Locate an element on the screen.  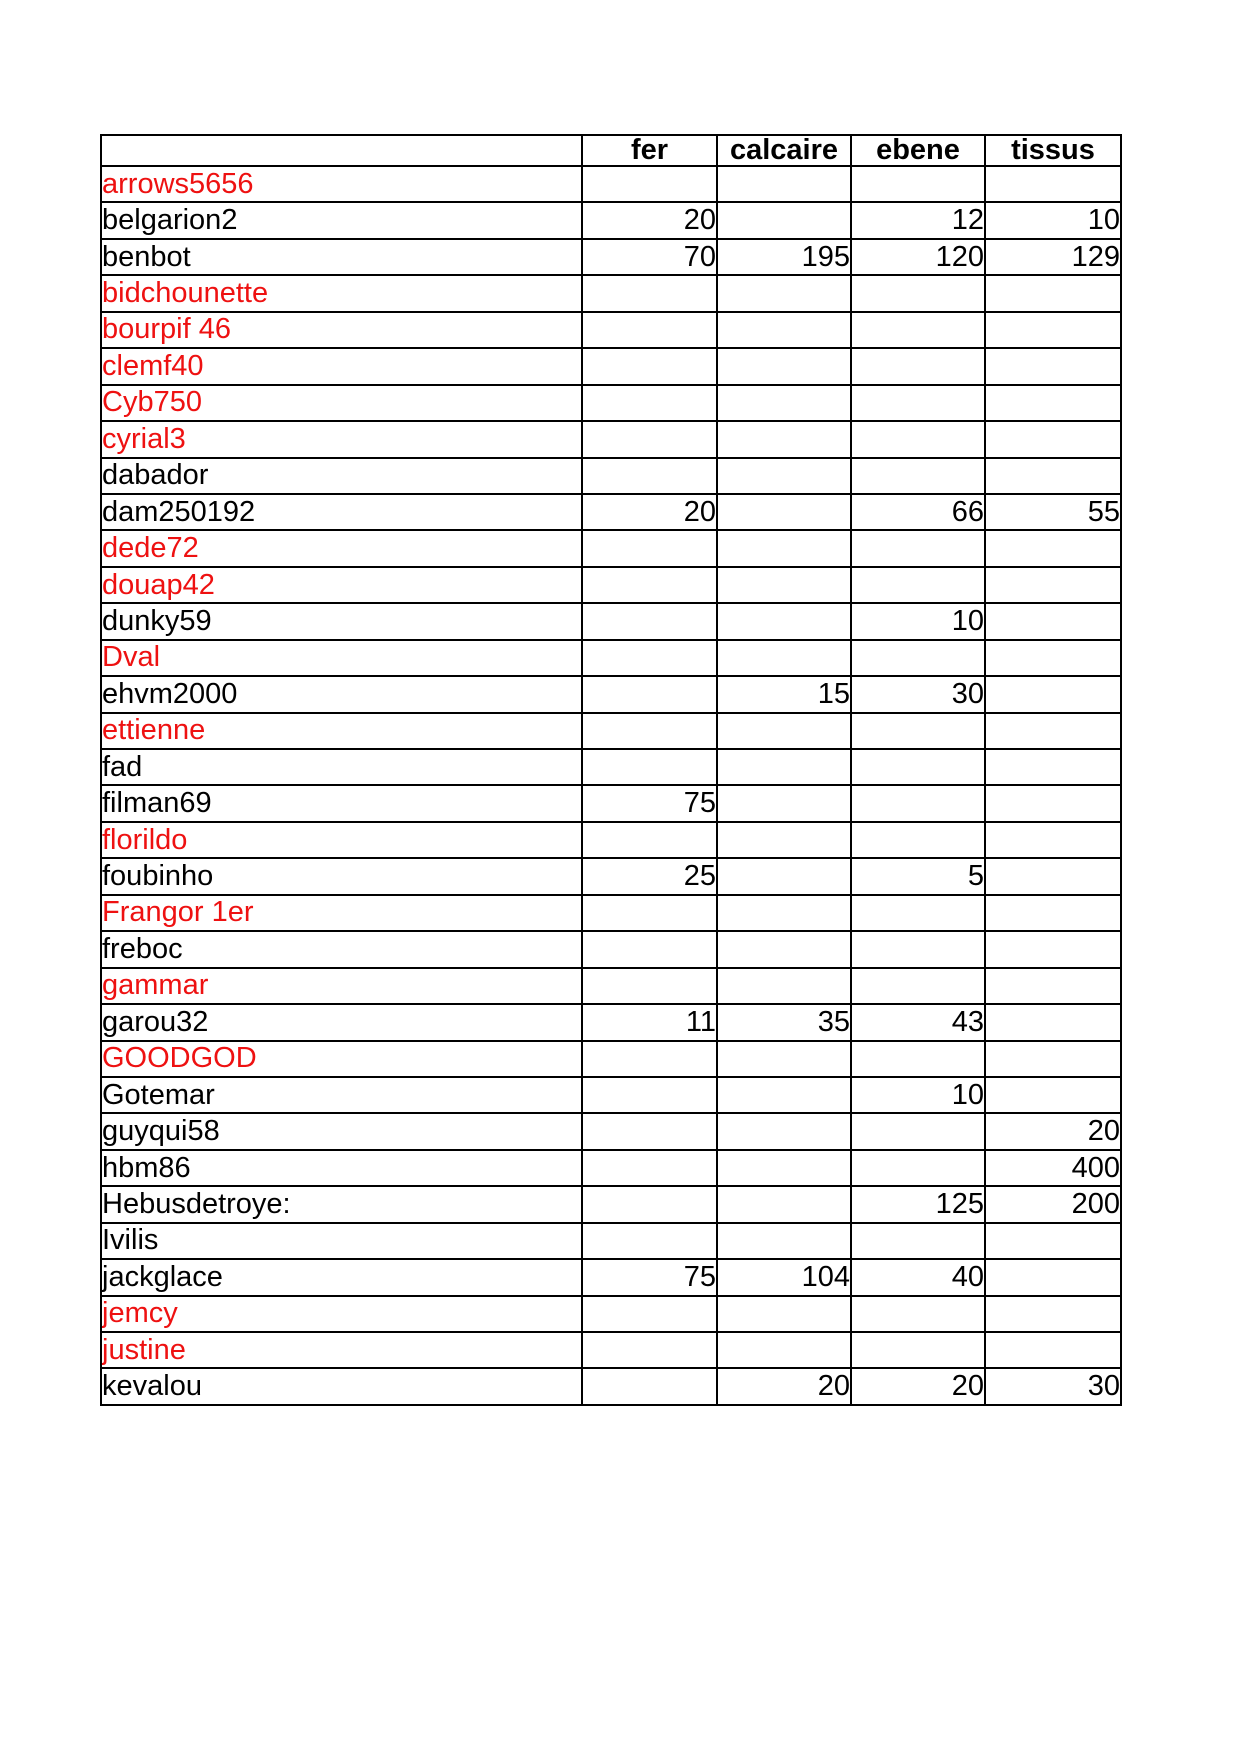
cell-ebene: 40 is located at coordinates (918, 1277).